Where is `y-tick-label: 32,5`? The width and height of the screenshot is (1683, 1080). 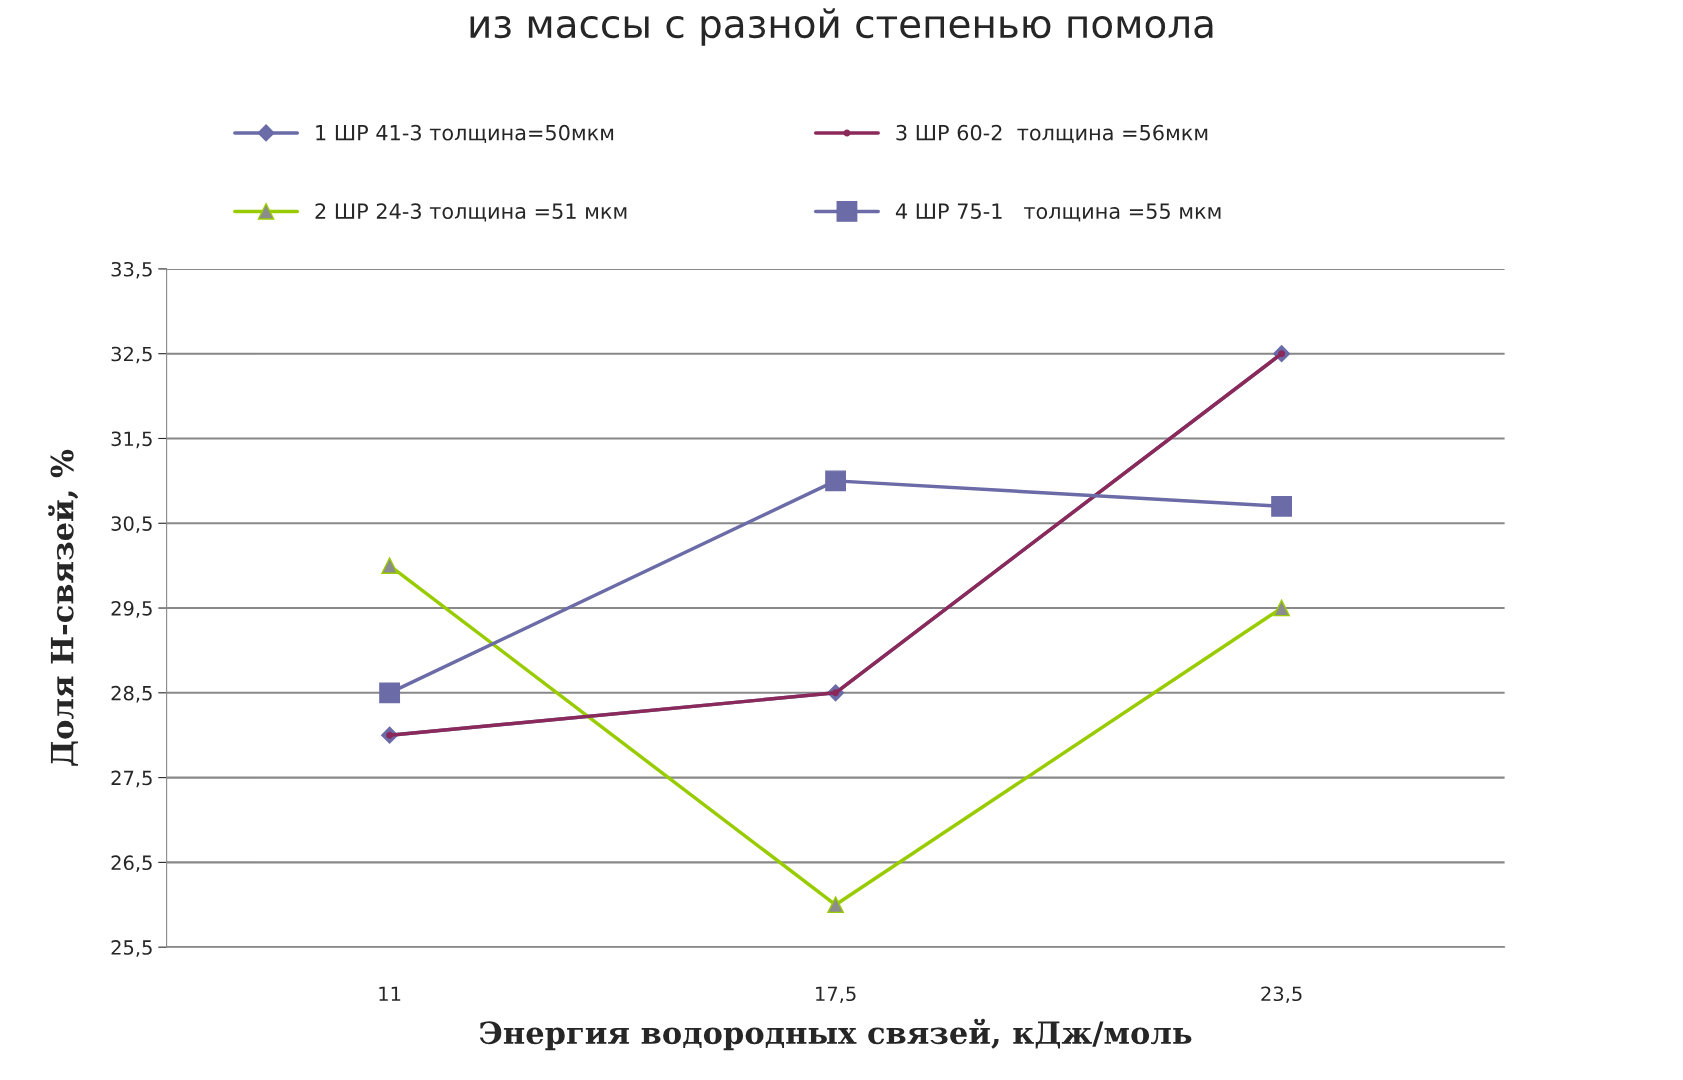
y-tick-label: 32,5 is located at coordinates (131, 355).